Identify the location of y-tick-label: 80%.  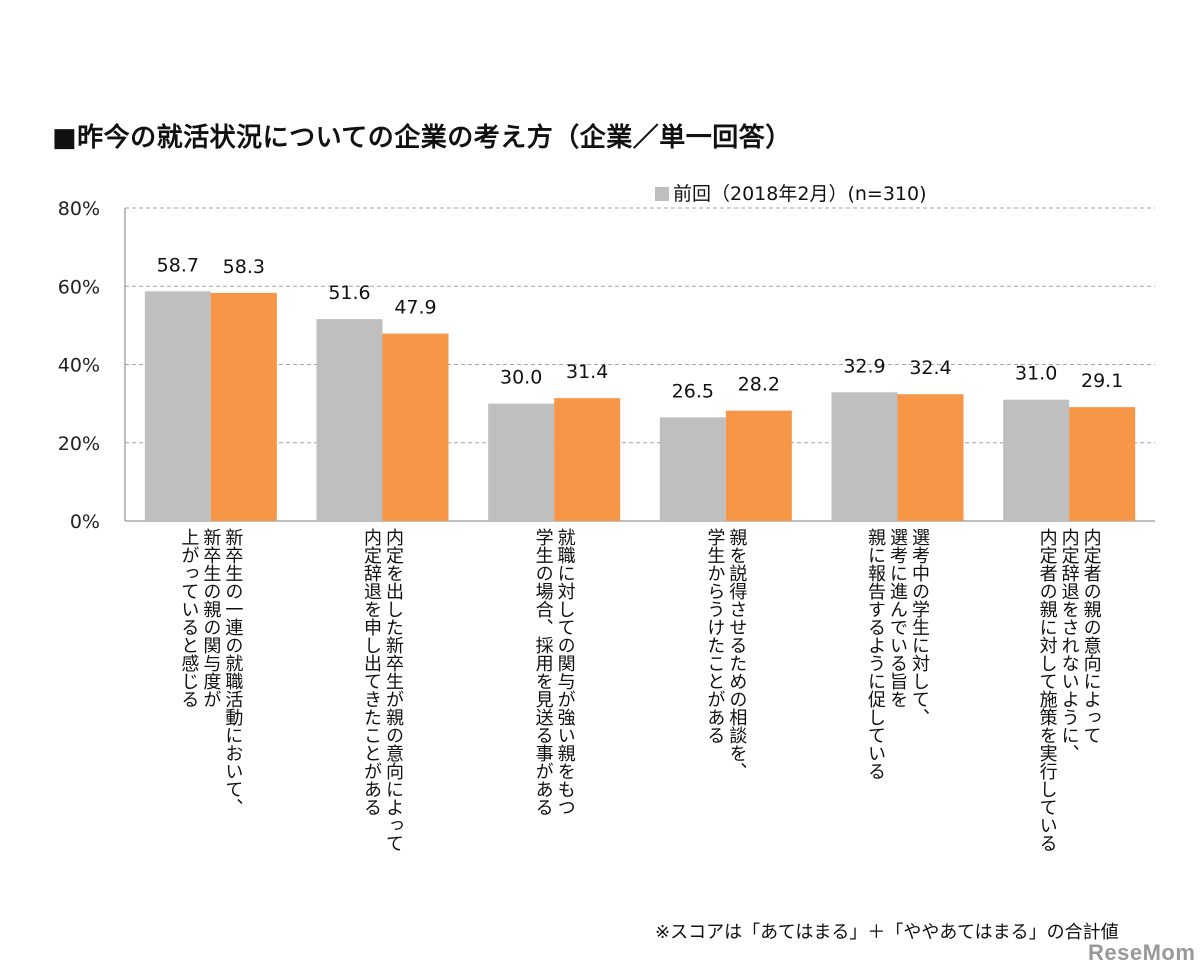
(79, 209).